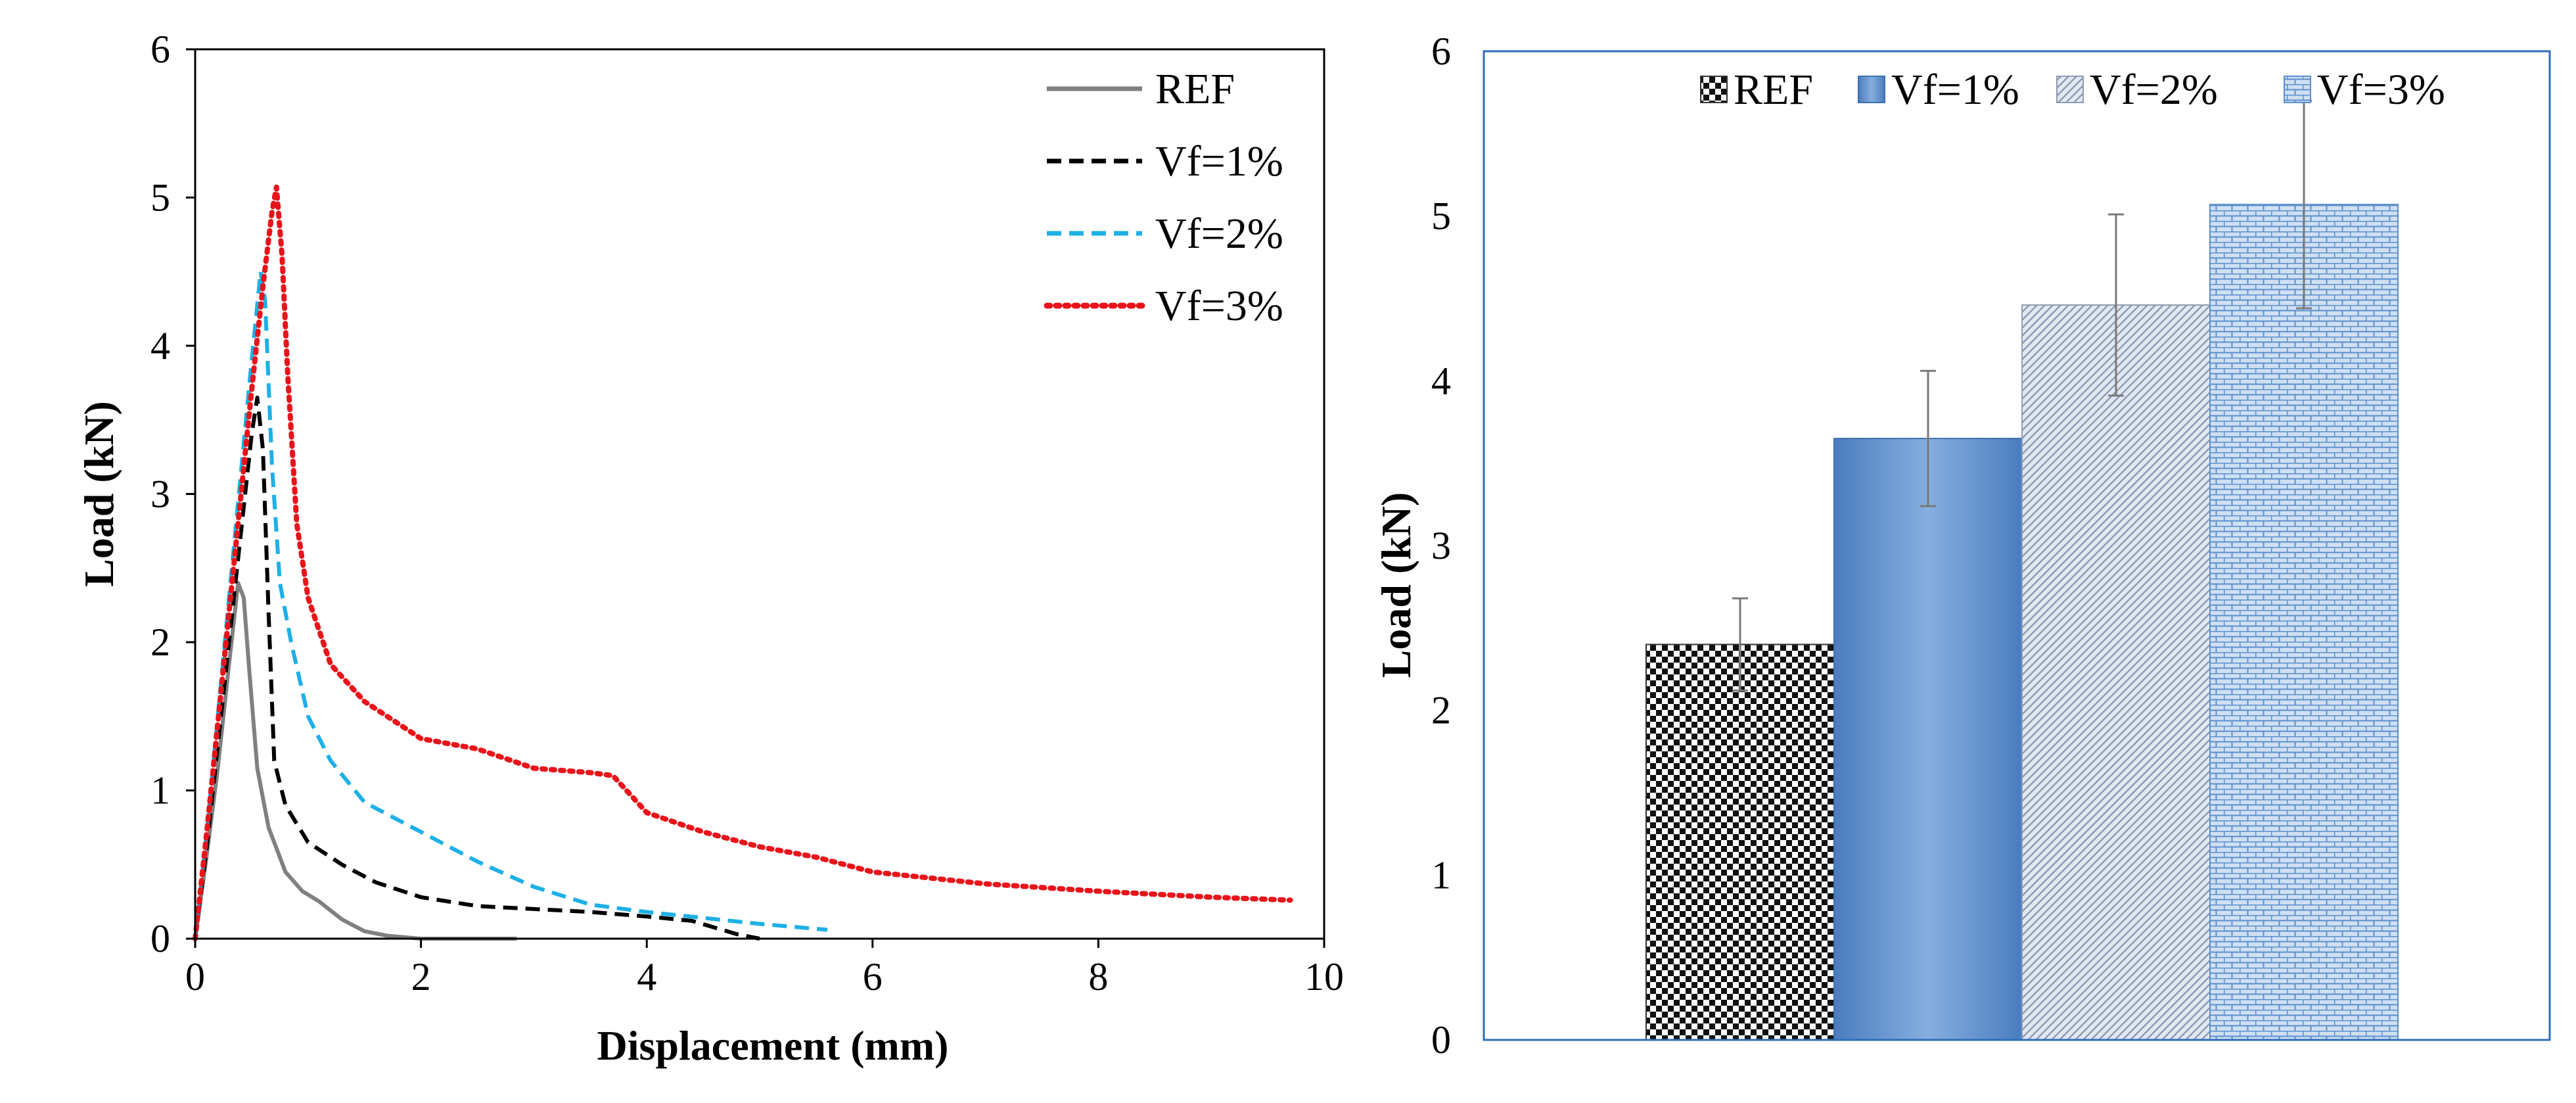 The height and width of the screenshot is (1103, 2576). What do you see at coordinates (1441, 1040) in the screenshot?
I see `right-y-tick-label: 0` at bounding box center [1441, 1040].